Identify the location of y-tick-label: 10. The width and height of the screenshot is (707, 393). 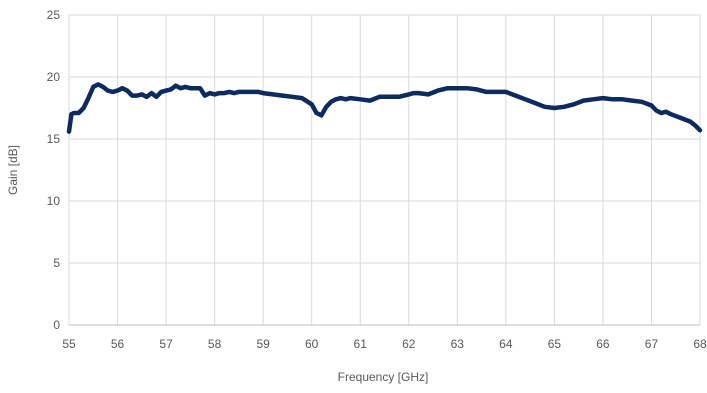
(54, 201).